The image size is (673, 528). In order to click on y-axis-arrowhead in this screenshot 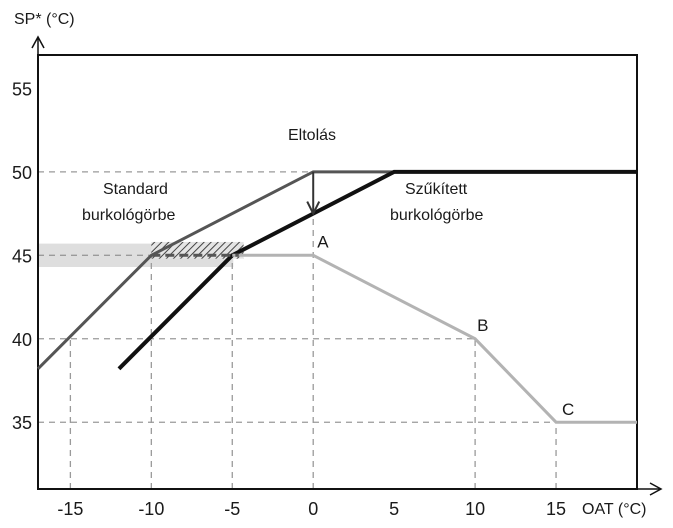, I will do `click(38, 42)`.